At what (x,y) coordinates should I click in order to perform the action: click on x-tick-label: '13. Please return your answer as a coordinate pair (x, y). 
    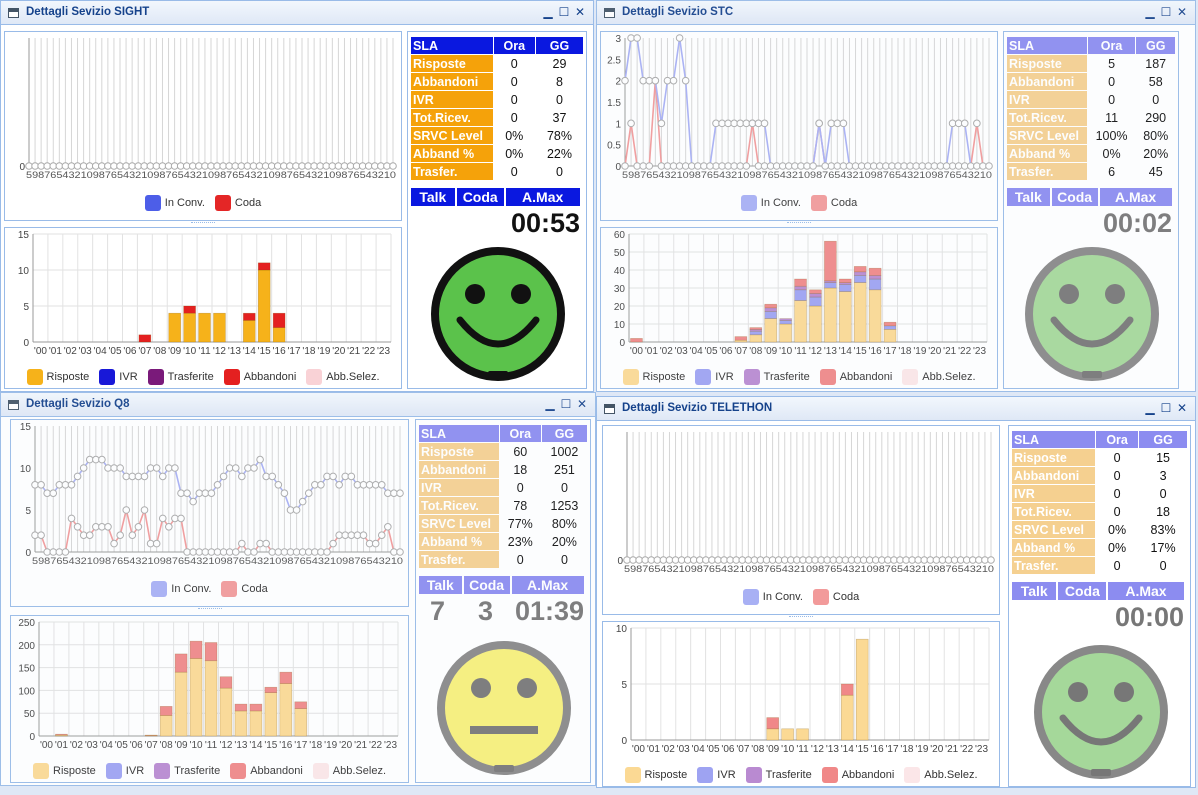
    Looking at the image, I should click on (240, 745).